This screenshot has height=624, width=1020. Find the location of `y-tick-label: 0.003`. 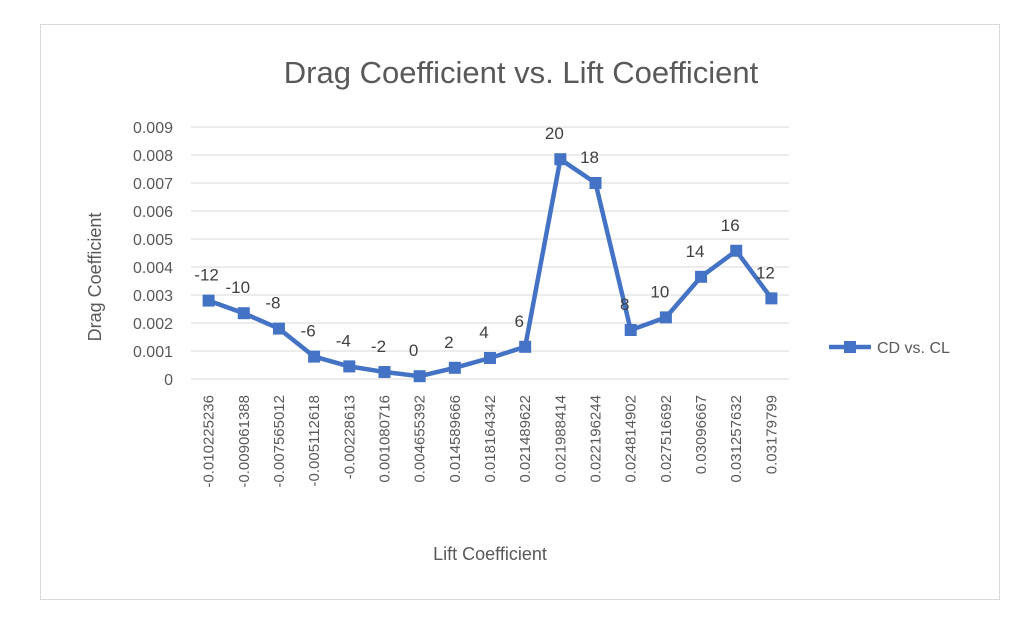

y-tick-label: 0.003 is located at coordinates (153, 296).